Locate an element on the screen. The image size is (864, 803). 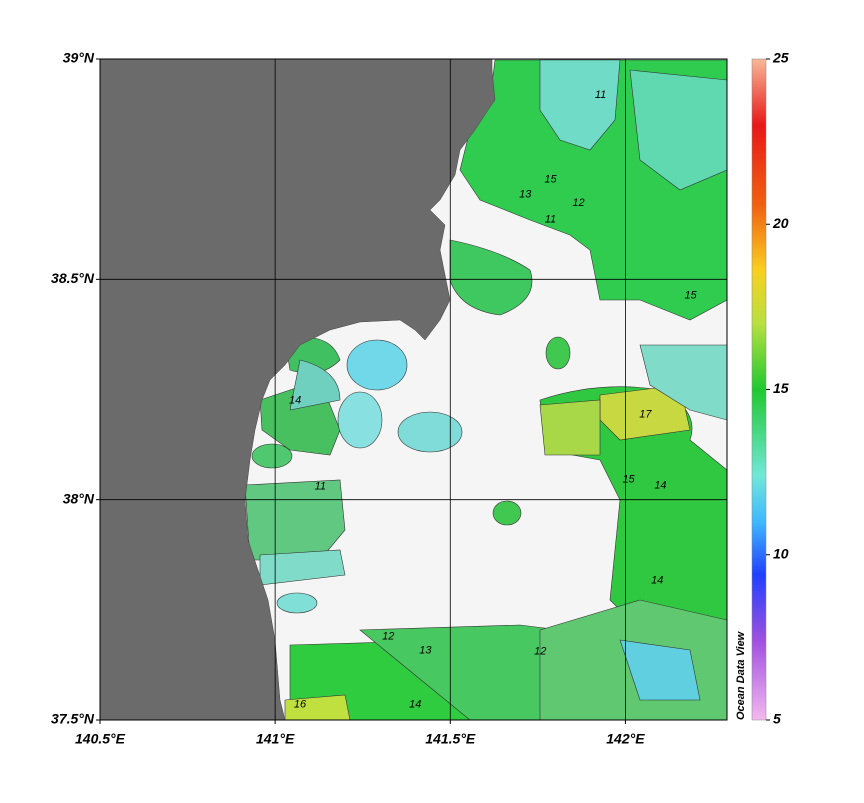
contour-label: 17 is located at coordinates (645, 415).